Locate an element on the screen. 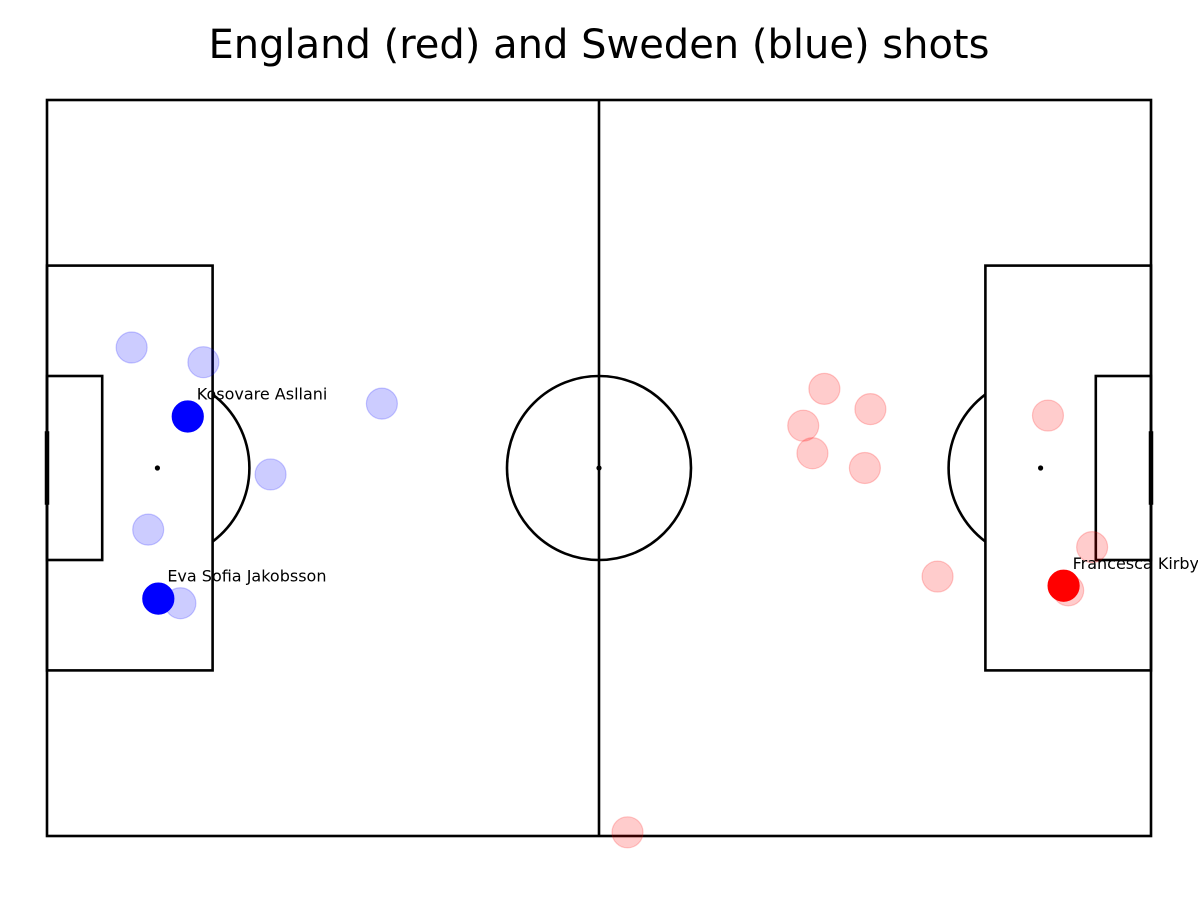  goal-marker-s1-p1 is located at coordinates (158, 598).